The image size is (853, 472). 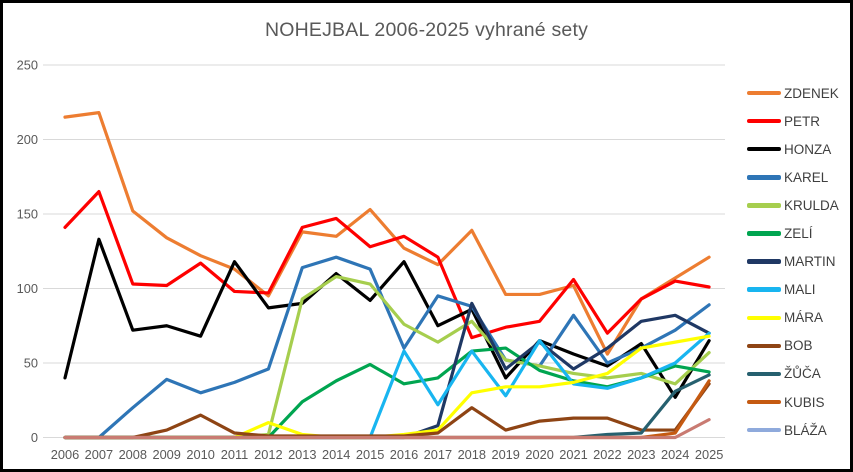 I want to click on legend-label: ŽŮČA, so click(x=802, y=374).